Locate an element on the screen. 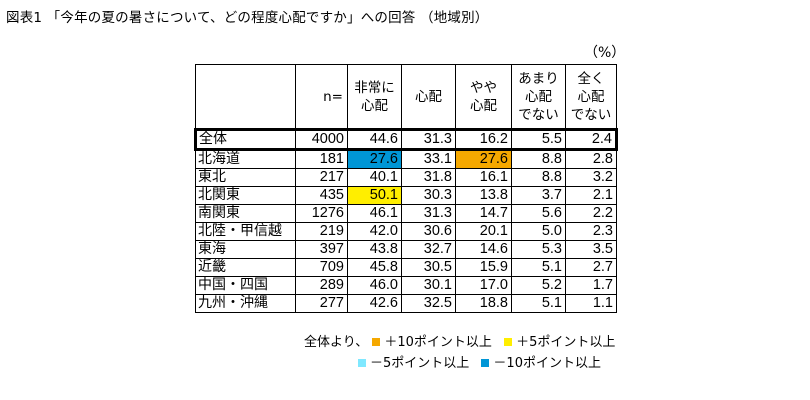 This screenshot has width=810, height=400. sample-size-cell: 709 is located at coordinates (321, 267).